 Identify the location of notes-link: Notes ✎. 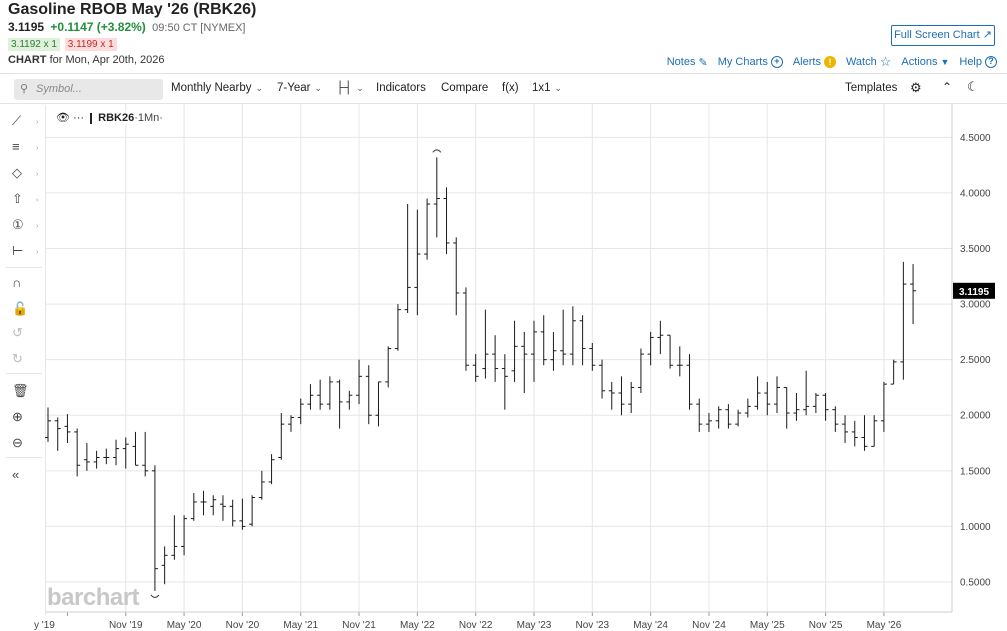
(687, 62).